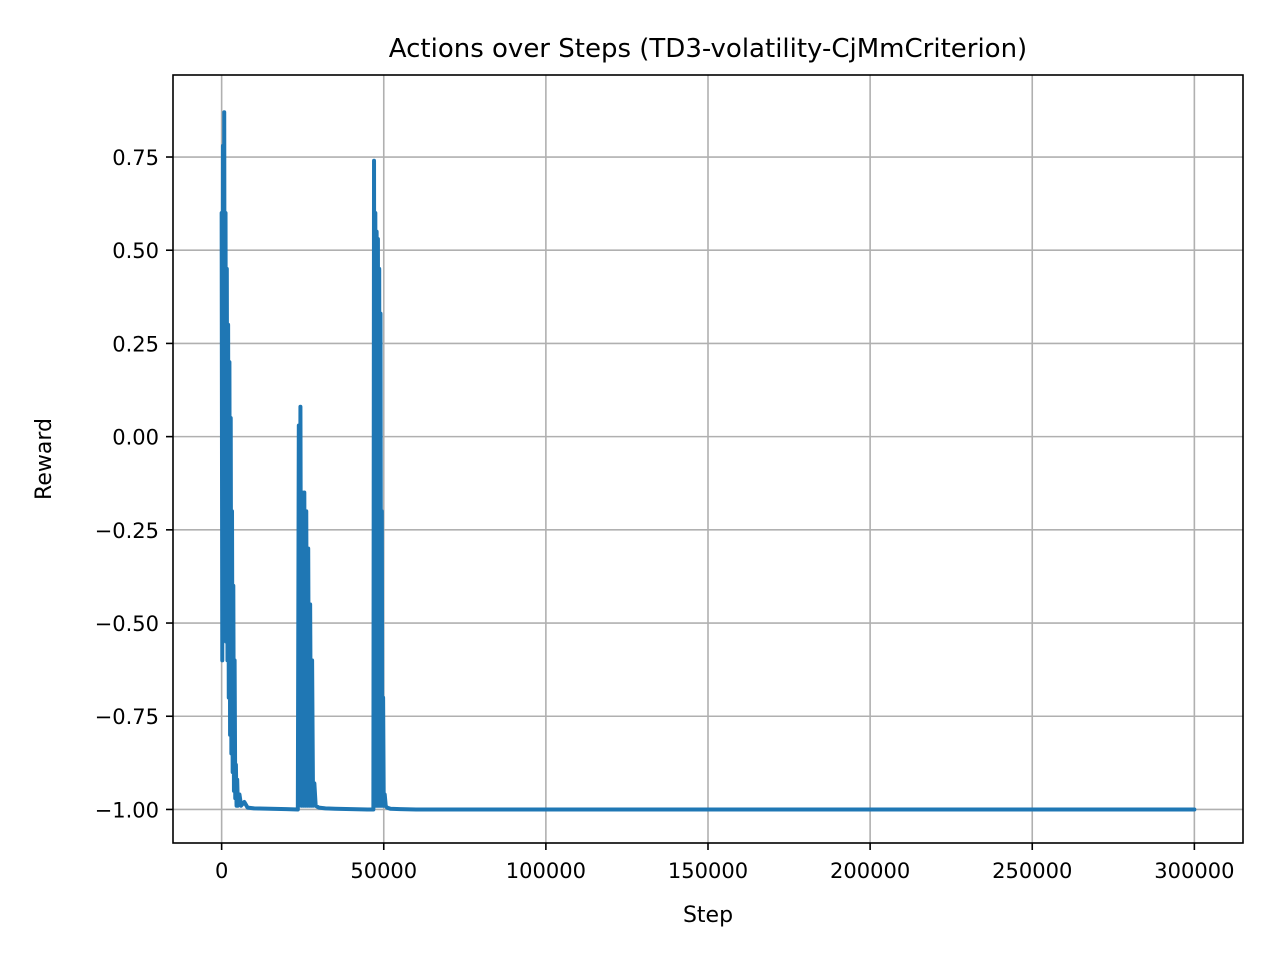 This screenshot has height=960, width=1280. What do you see at coordinates (127, 717) in the screenshot?
I see `y-tick-label: −0.75` at bounding box center [127, 717].